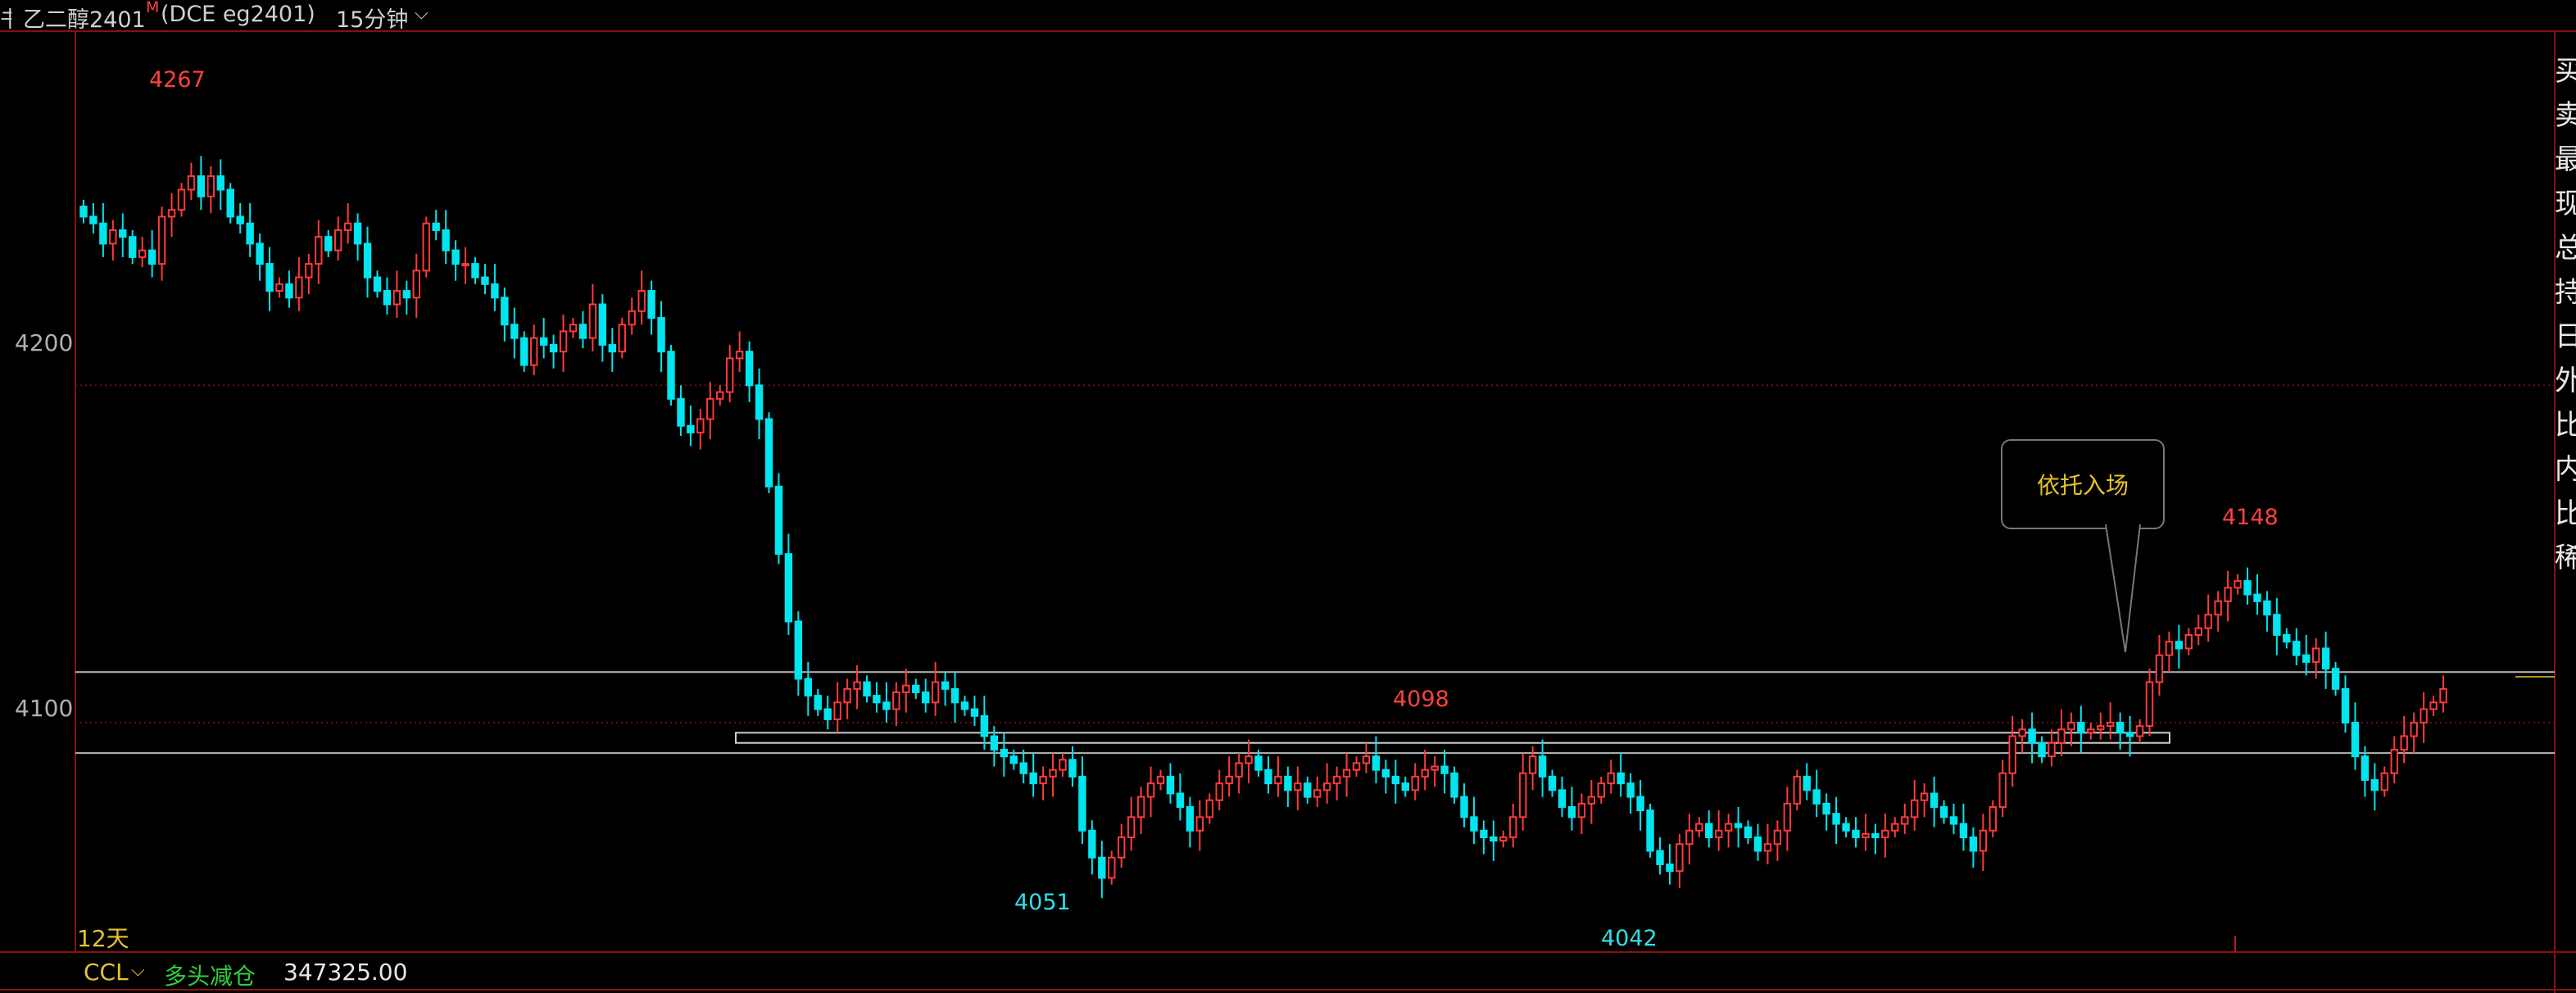 The width and height of the screenshot is (2576, 993). What do you see at coordinates (2565, 292) in the screenshot?
I see `quote-label: 持` at bounding box center [2565, 292].